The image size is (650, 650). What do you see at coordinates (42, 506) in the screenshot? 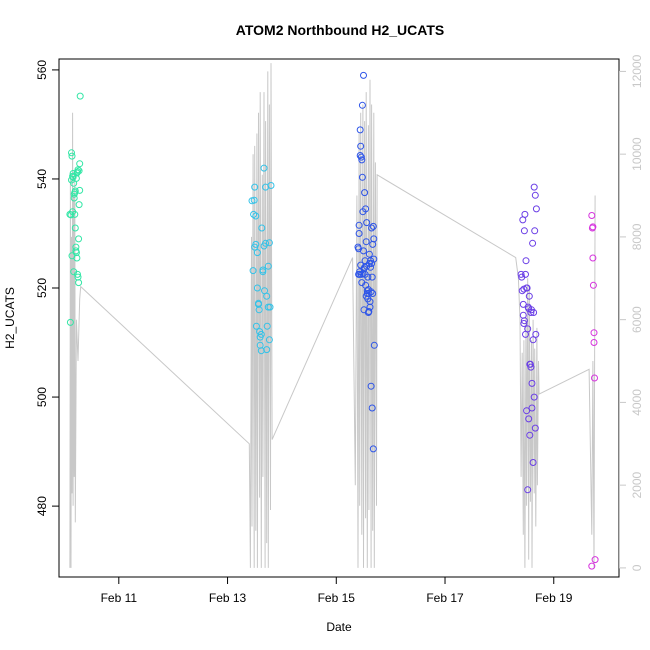
I see `y-tick-label: 480` at bounding box center [42, 506].